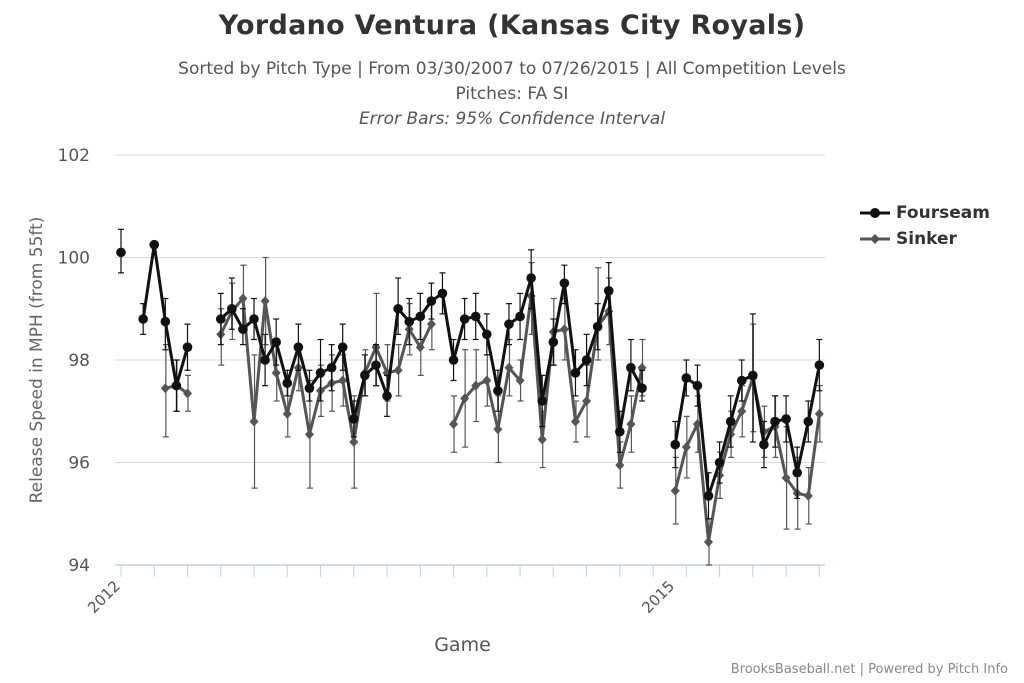 The height and width of the screenshot is (683, 1024). I want to click on y-tick-label: 102, so click(74, 156).